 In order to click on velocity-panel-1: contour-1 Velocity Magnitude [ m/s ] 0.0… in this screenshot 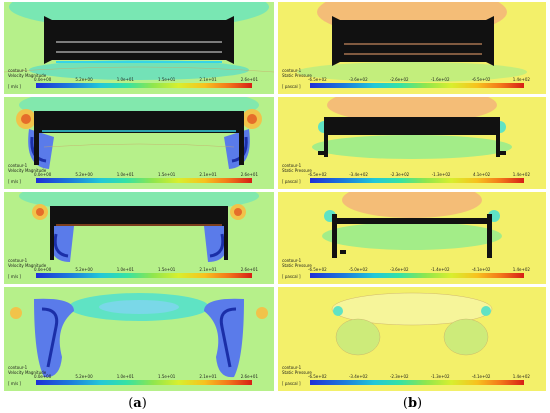, I will do `click(139, 48)`.